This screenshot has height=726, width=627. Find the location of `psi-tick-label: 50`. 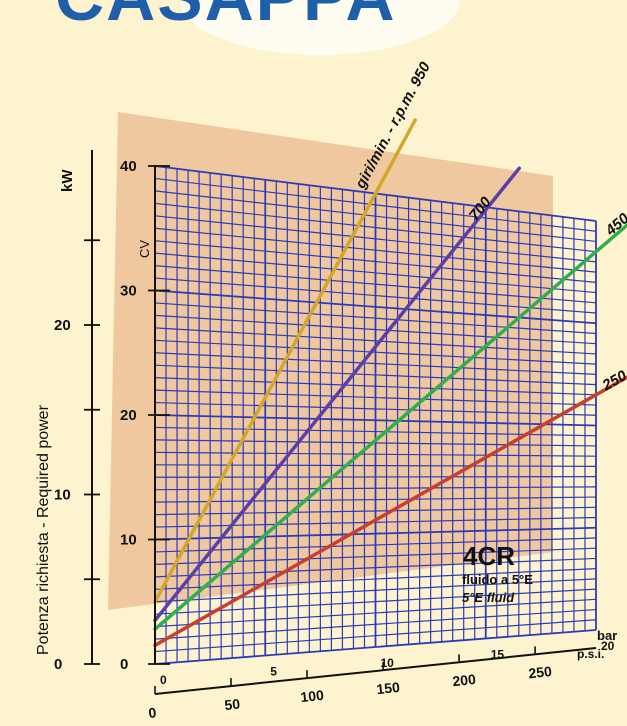

psi-tick-label: 50 is located at coordinates (232, 704).